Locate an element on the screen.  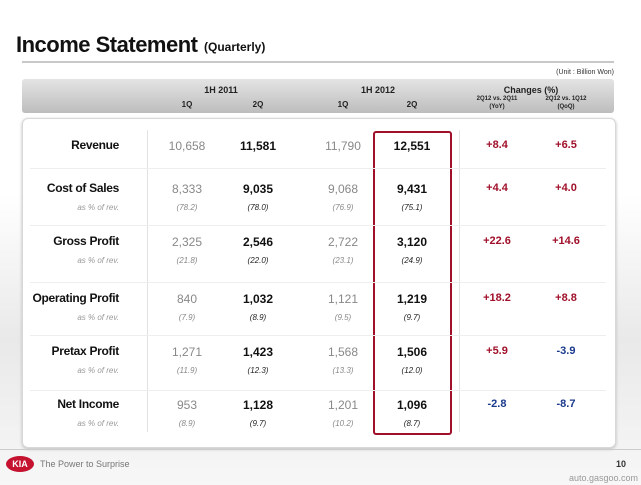
cell-value: 1,096 is located at coordinates (412, 405).